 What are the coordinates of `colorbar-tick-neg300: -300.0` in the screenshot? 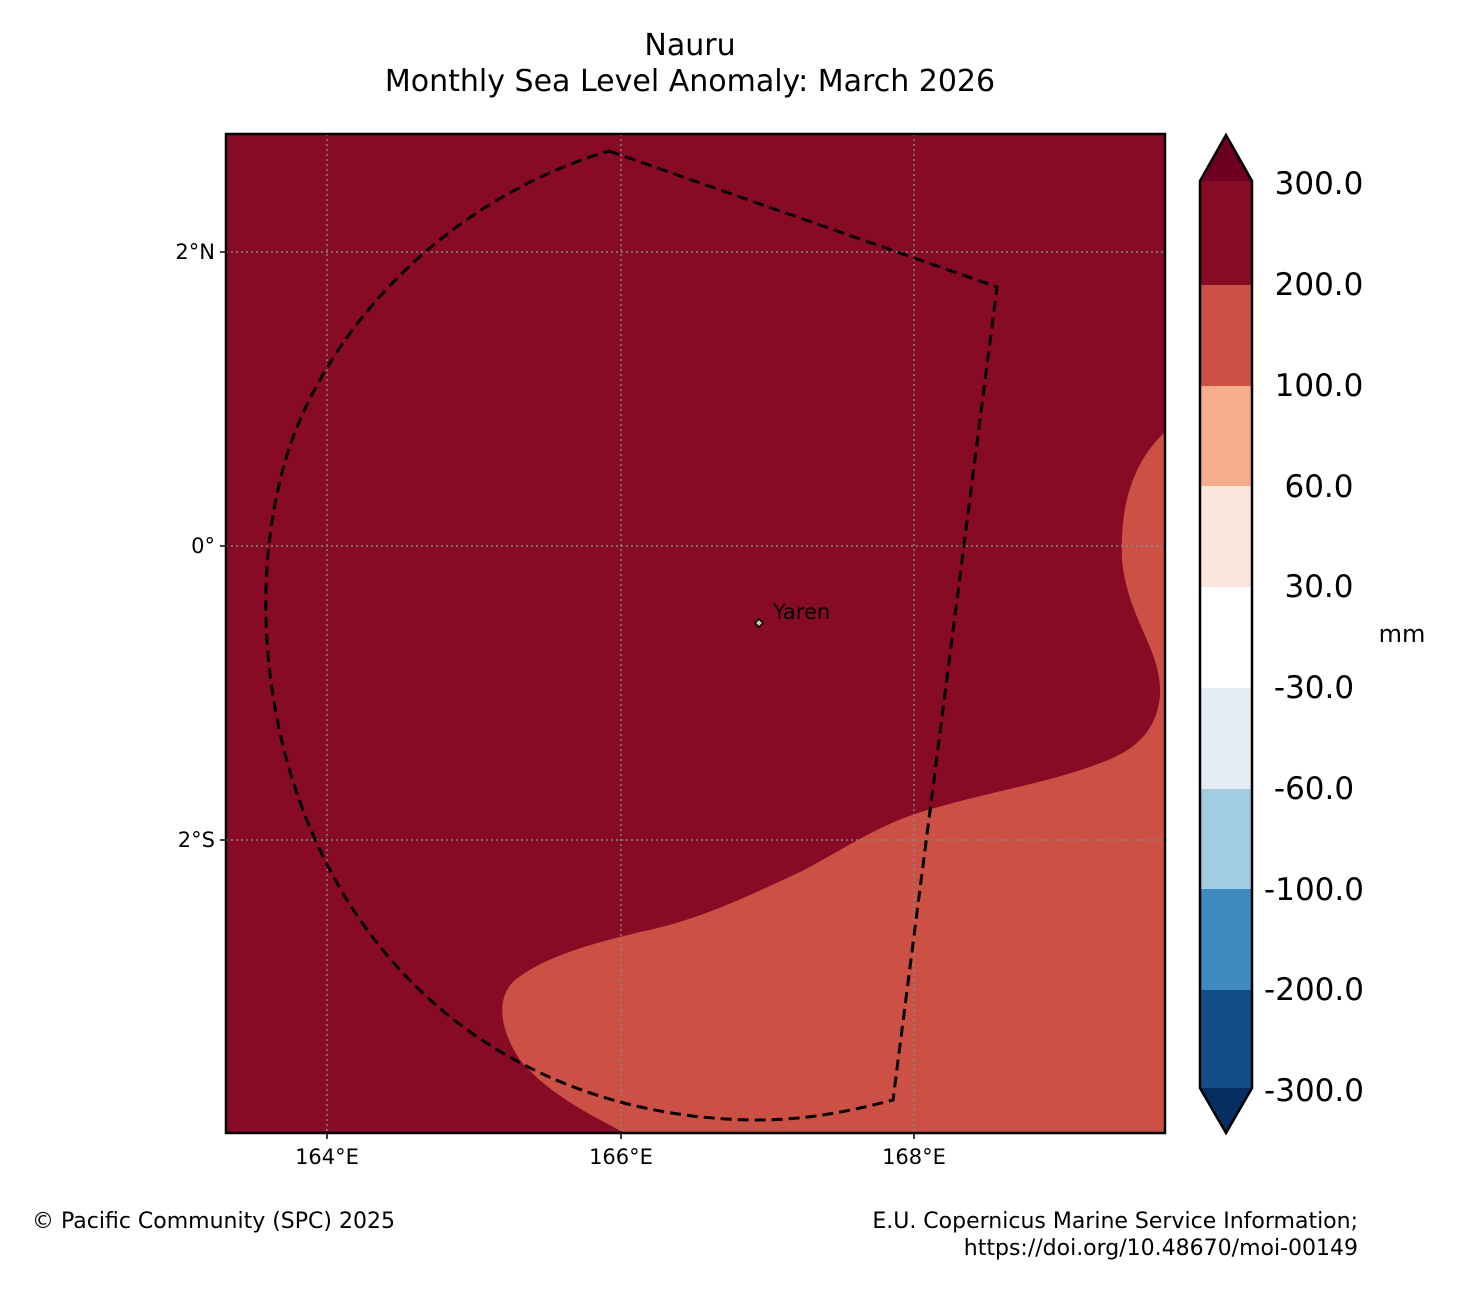 It's located at (1314, 1091).